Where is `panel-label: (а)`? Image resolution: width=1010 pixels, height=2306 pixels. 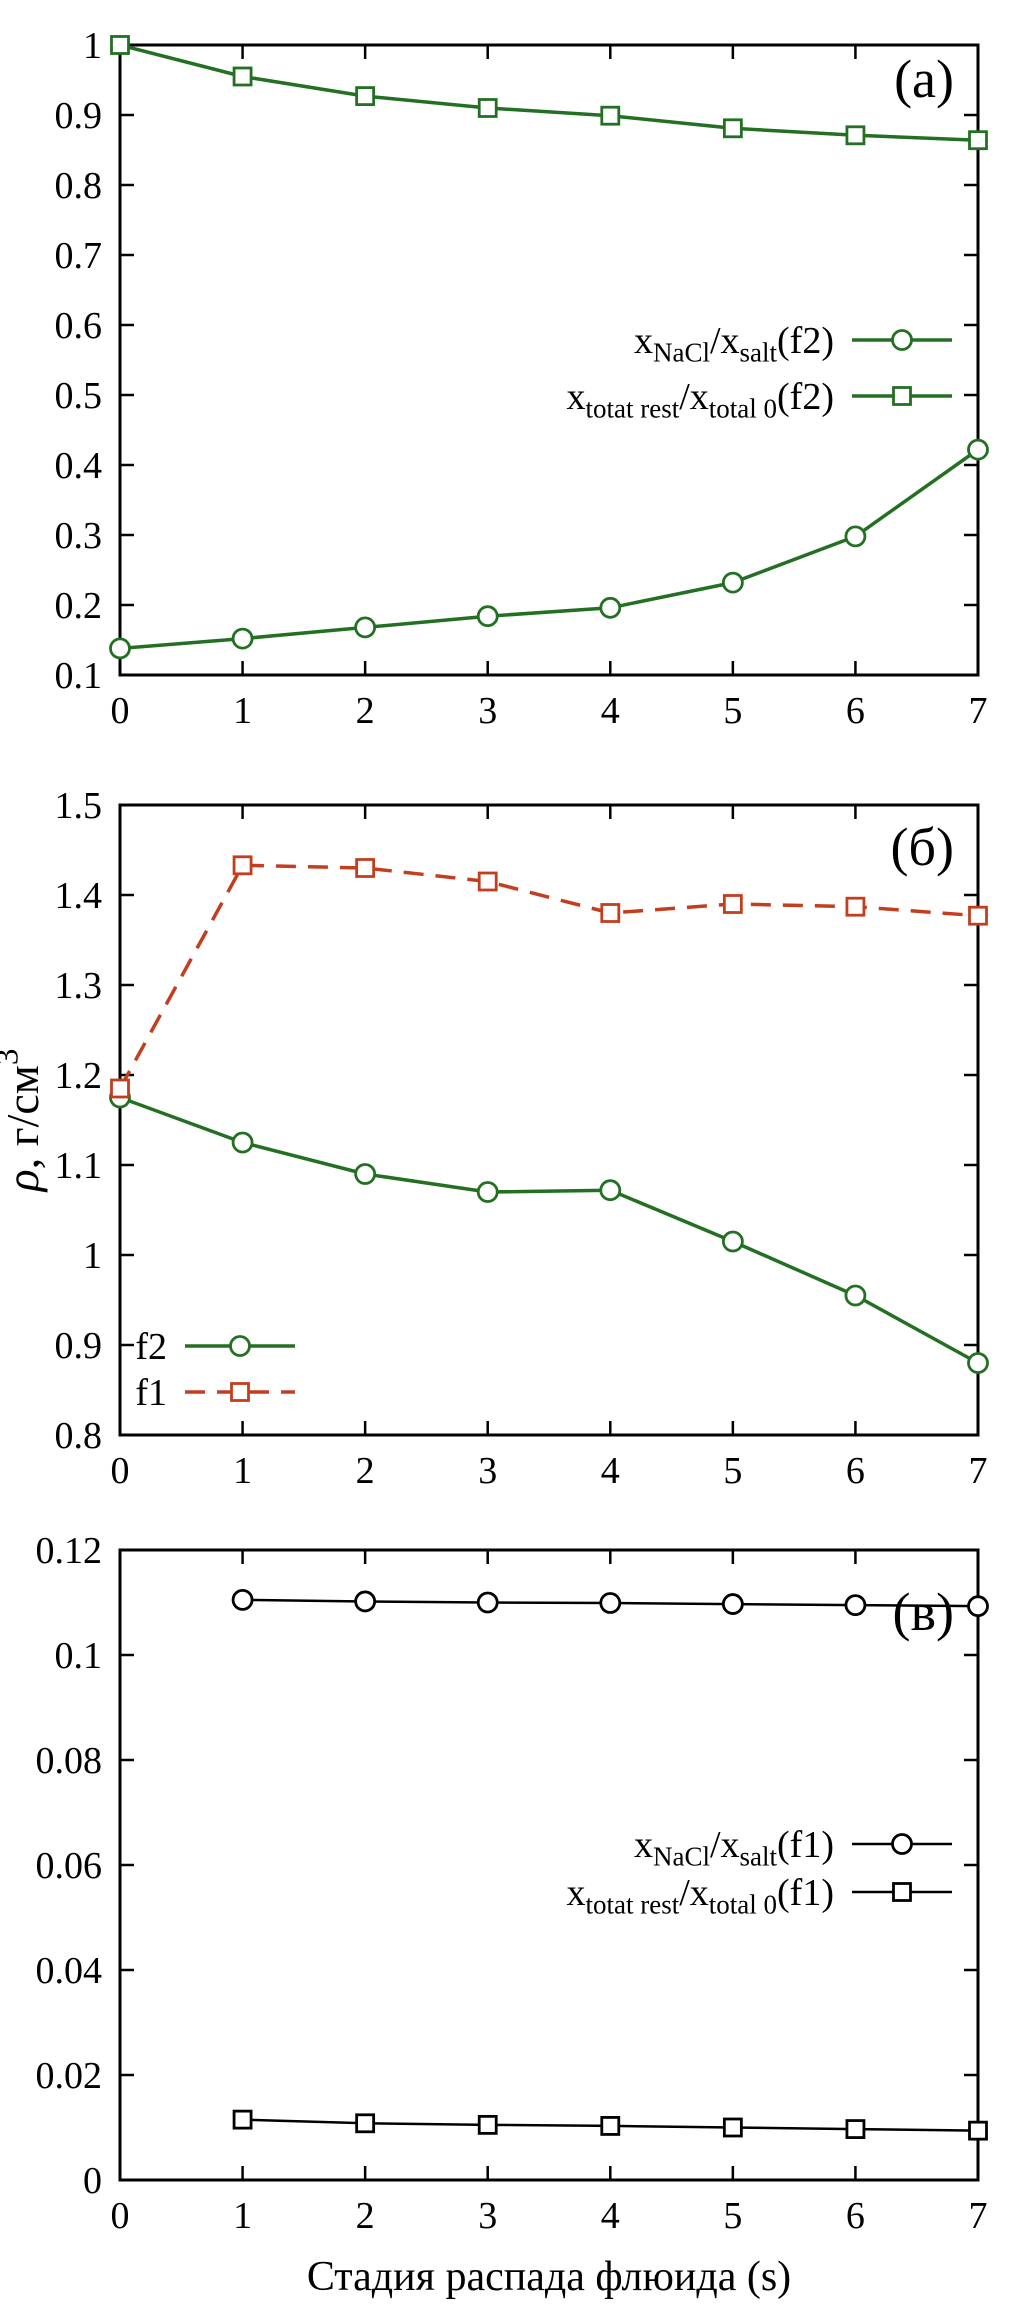
panel-label: (а) is located at coordinates (924, 79).